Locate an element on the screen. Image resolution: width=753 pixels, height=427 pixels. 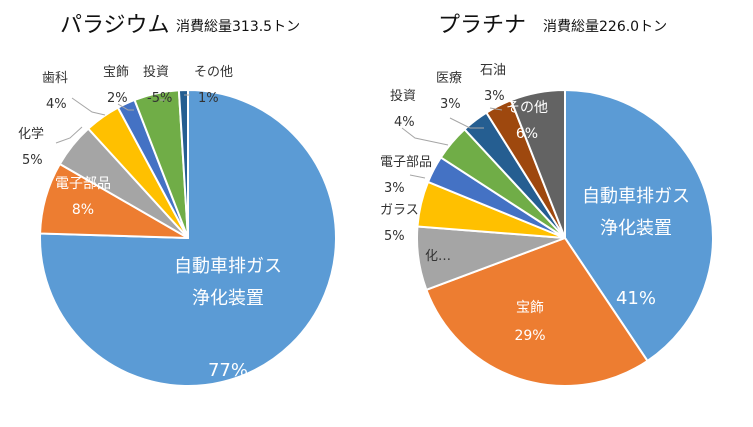
slice-pct-0-1: 8% is located at coordinates (83, 210).